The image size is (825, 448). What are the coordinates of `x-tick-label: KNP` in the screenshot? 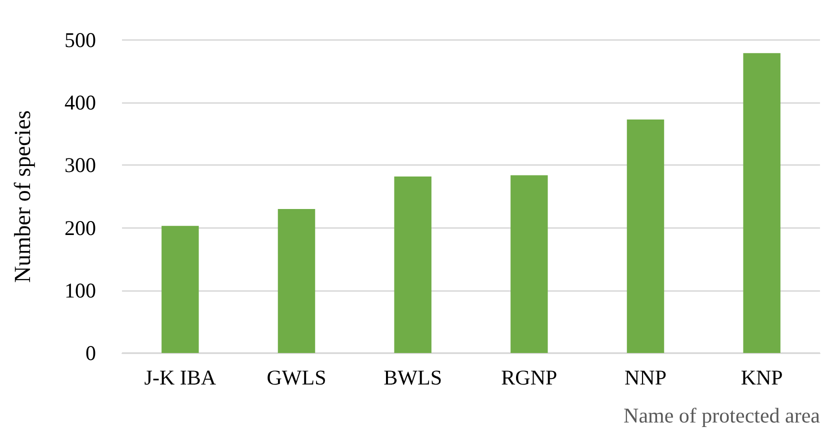 It's located at (761, 378).